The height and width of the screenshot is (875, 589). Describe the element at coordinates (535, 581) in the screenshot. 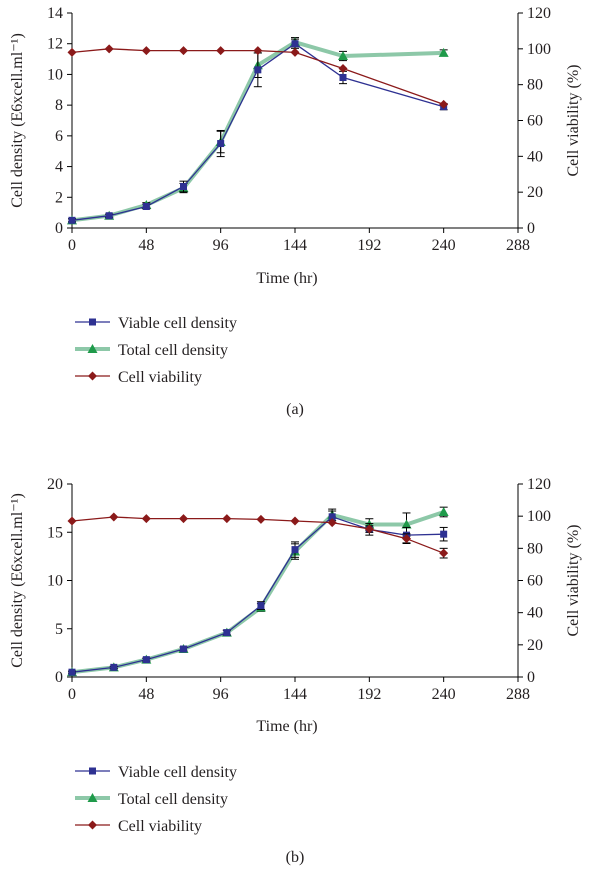

I see `y2-tick-label: 60` at that location.